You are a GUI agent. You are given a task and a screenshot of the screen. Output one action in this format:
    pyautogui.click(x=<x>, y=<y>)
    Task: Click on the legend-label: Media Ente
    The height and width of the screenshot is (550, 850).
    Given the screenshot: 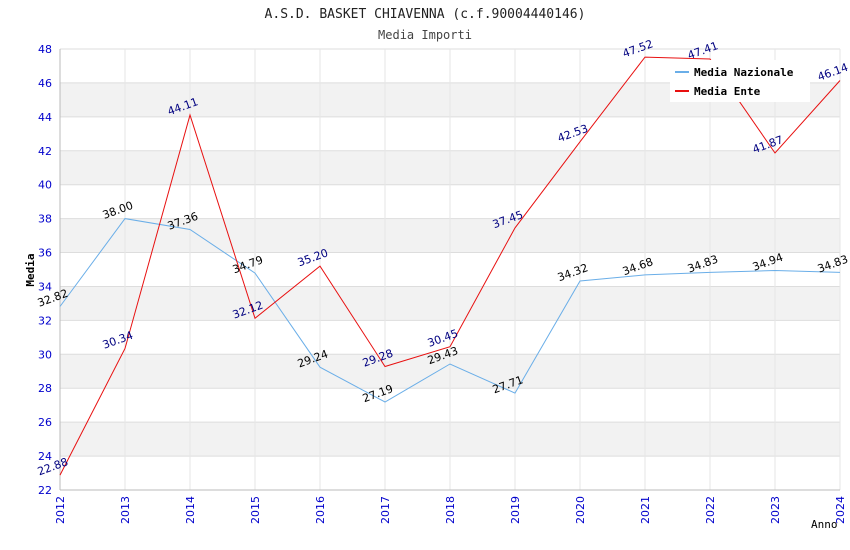 What is the action you would take?
    pyautogui.click(x=727, y=91)
    